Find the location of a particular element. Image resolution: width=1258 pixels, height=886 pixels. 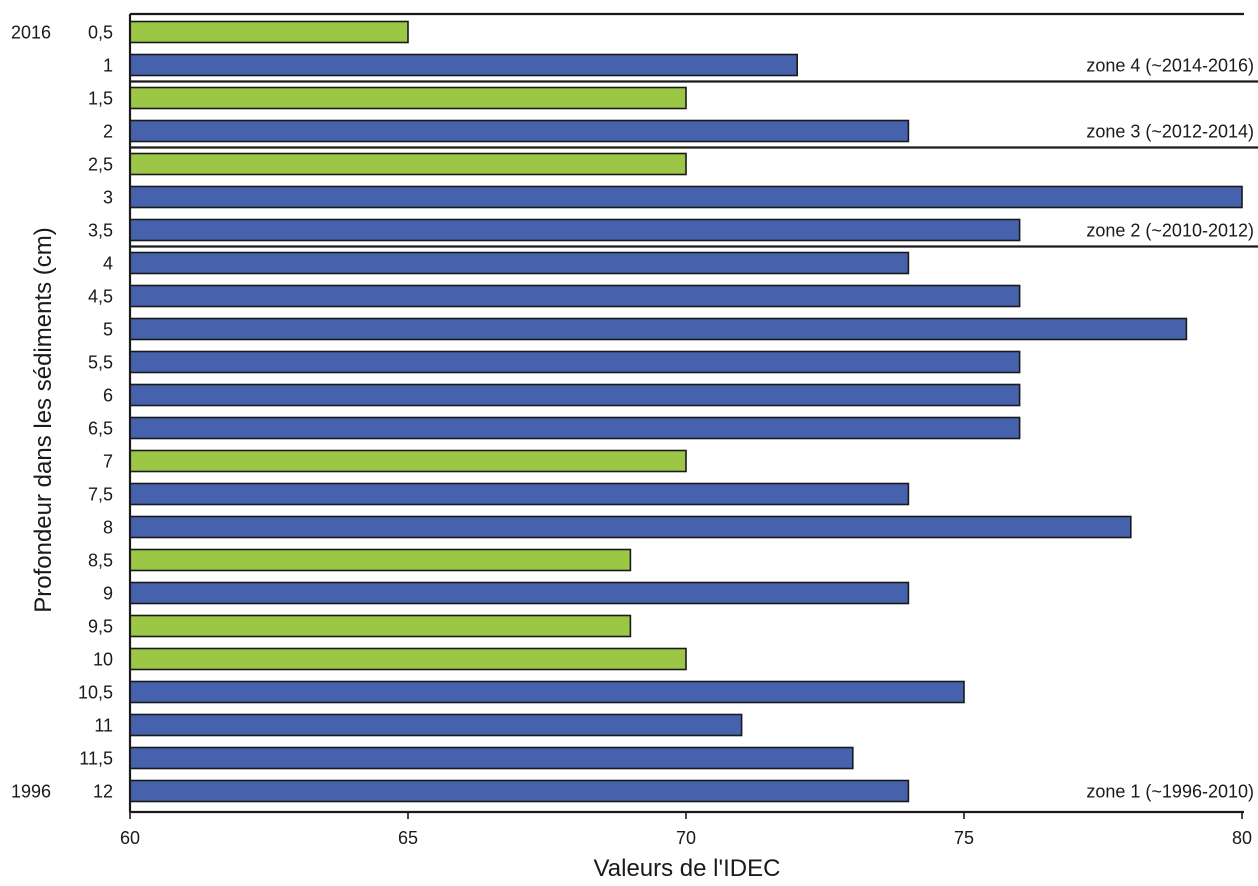

y-tick-label: 7 is located at coordinates (108, 462).